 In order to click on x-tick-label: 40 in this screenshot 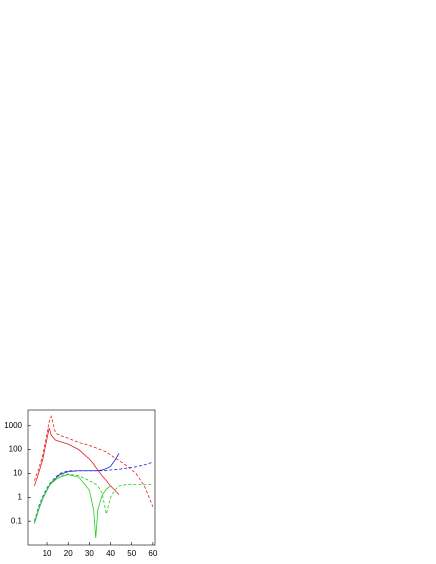, I will do `click(110, 553)`.